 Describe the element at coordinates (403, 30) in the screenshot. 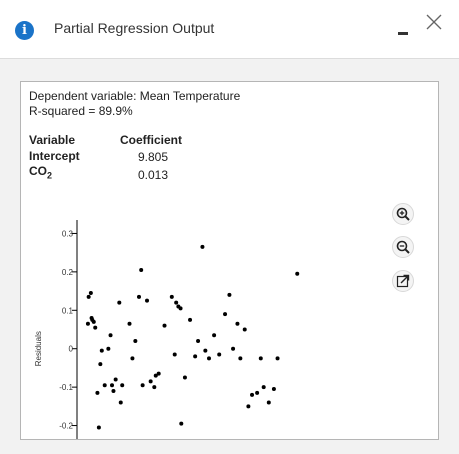

I see `minimize-button` at that location.